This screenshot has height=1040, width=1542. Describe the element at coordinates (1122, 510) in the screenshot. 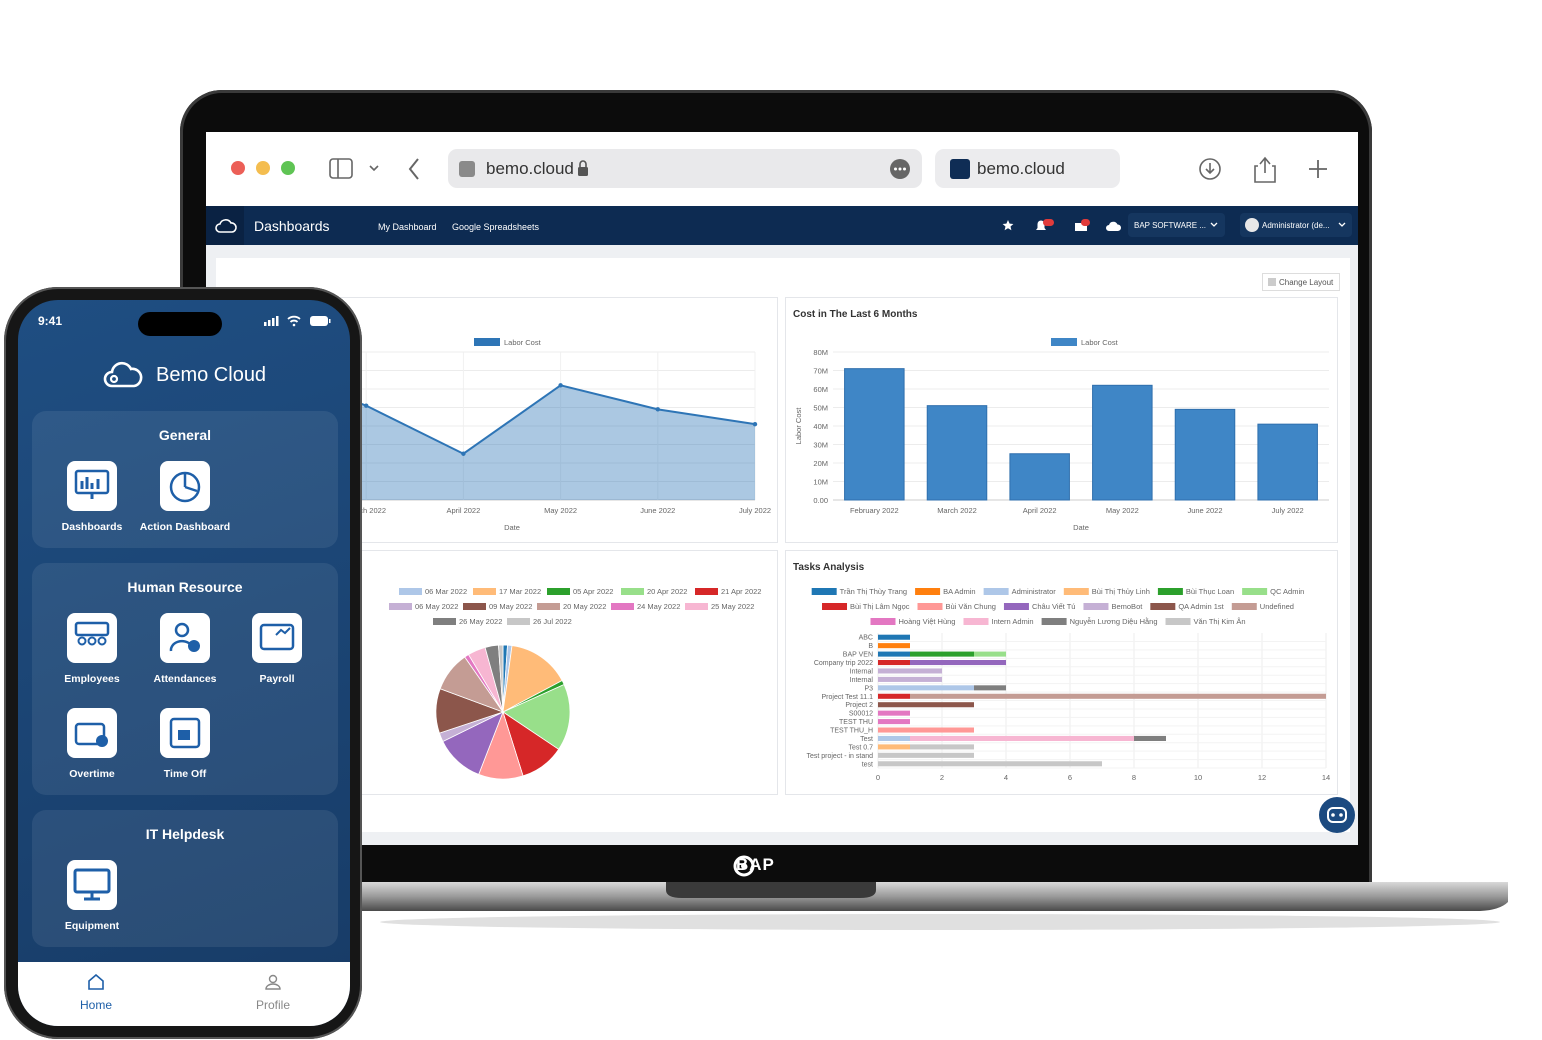

I see `x-tick-label: May 2022` at that location.